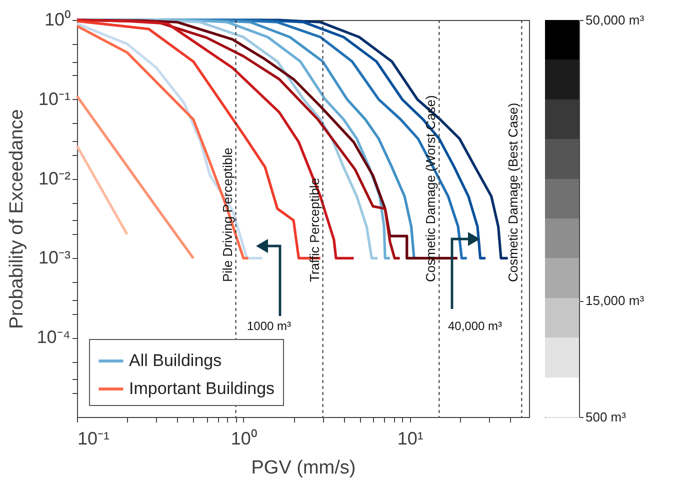 This screenshot has width=675, height=487. What do you see at coordinates (57, 20) in the screenshot?
I see `y-tick-label: 10⁰` at bounding box center [57, 20].